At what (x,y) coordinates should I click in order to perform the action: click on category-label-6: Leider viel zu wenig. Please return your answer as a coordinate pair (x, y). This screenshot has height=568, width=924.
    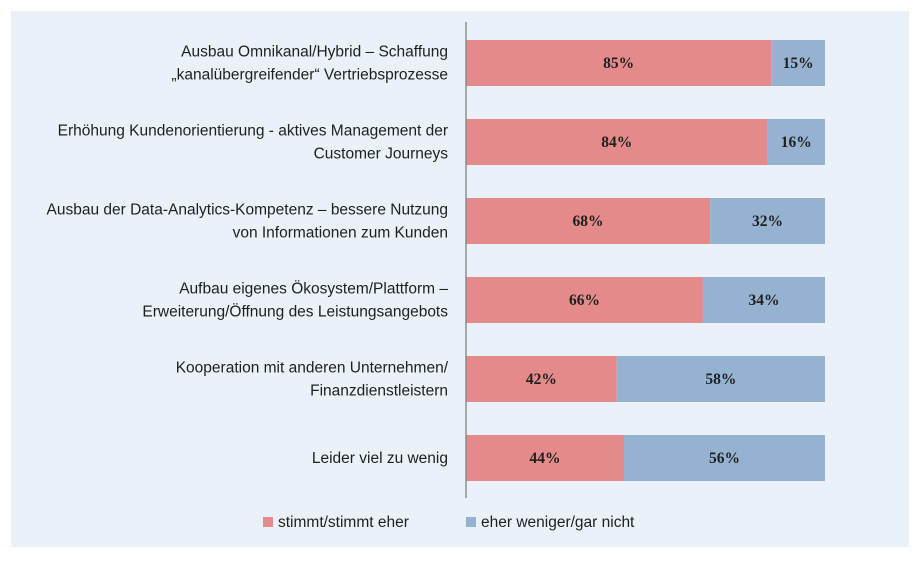
    Looking at the image, I should click on (380, 458).